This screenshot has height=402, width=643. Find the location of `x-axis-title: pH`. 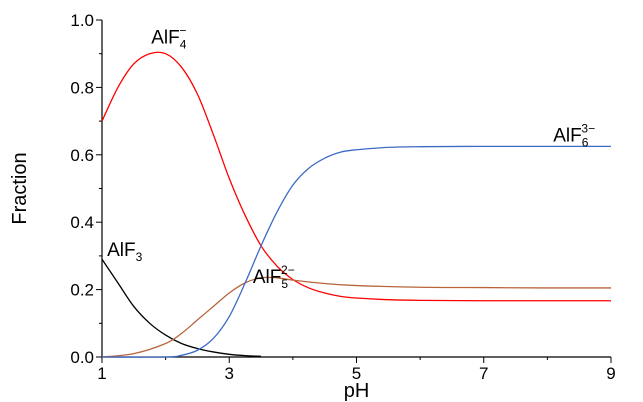

x-axis-title: pH is located at coordinates (357, 391).